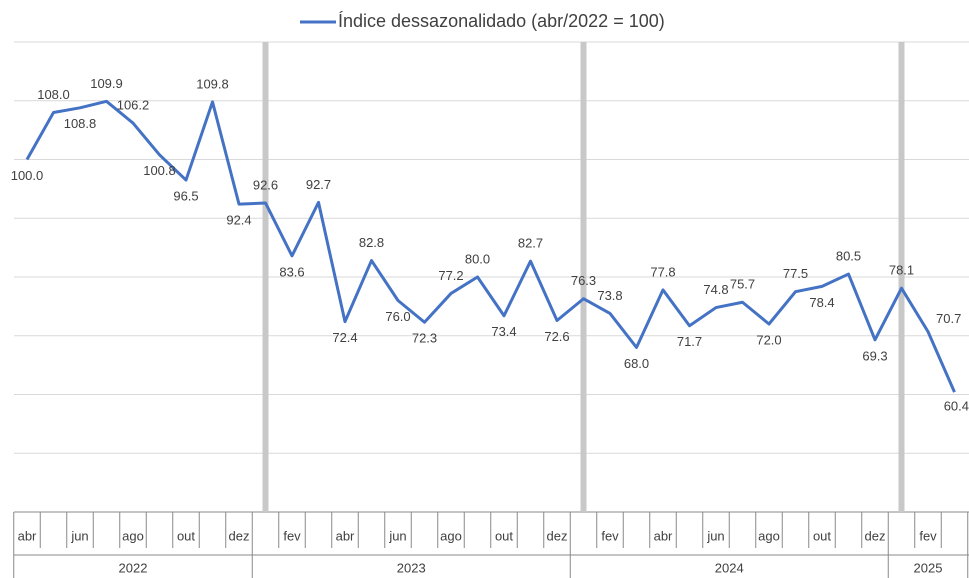 This screenshot has height=578, width=969. I want to click on data-label: 92.4, so click(238, 220).